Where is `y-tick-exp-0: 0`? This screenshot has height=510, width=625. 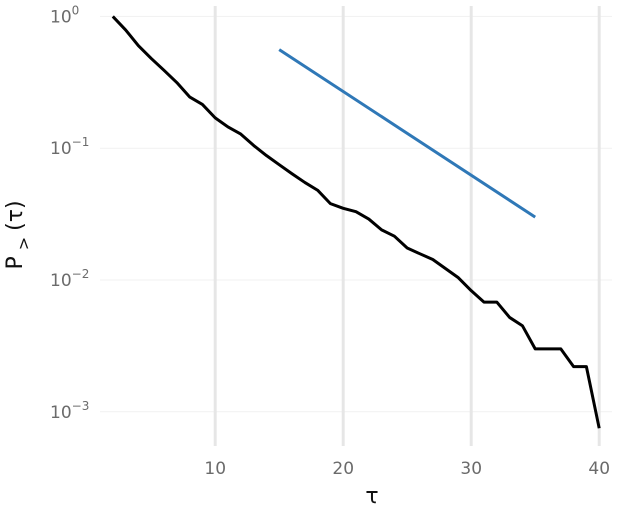
y-tick-exp-0: 0 is located at coordinates (76, 10).